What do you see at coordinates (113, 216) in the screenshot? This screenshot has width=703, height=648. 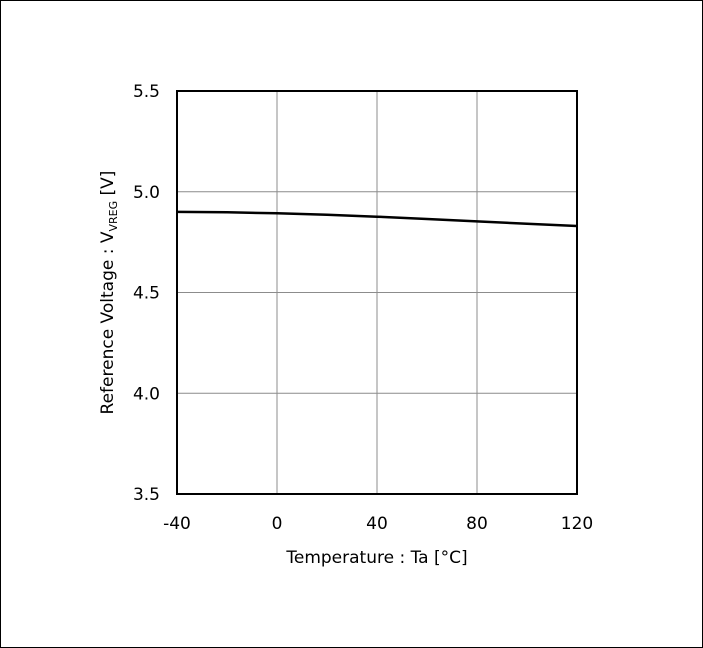 I see `y-axis-label-subscript: VREG` at bounding box center [113, 216].